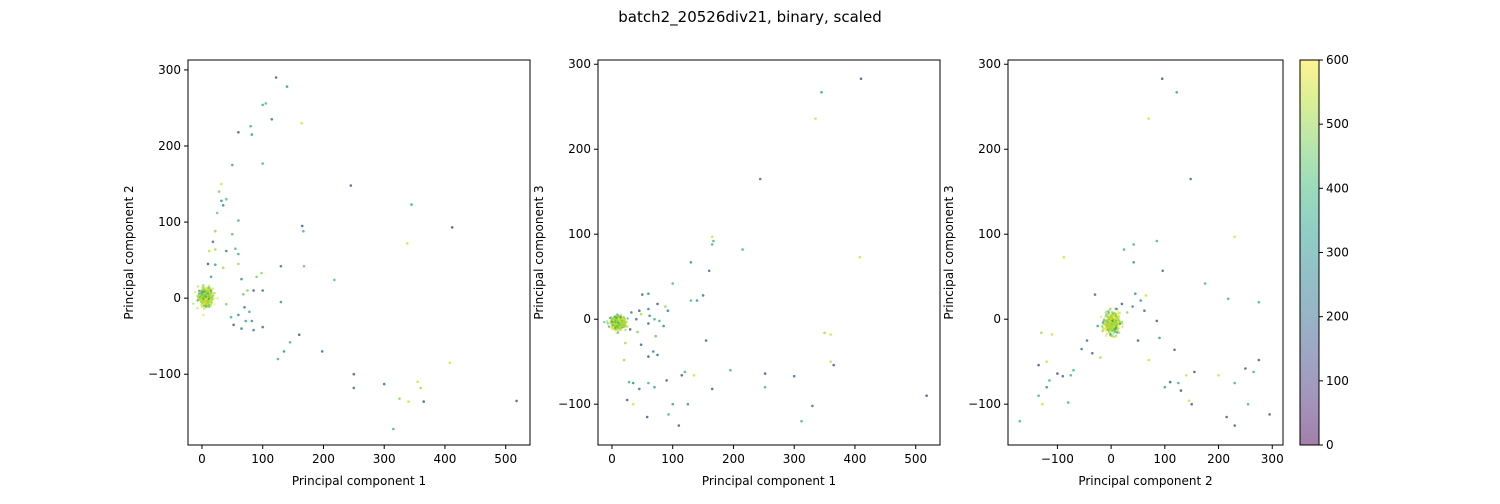 The image size is (1500, 504). I want to click on plot2-ylabel: Principal component 3, so click(539, 252).